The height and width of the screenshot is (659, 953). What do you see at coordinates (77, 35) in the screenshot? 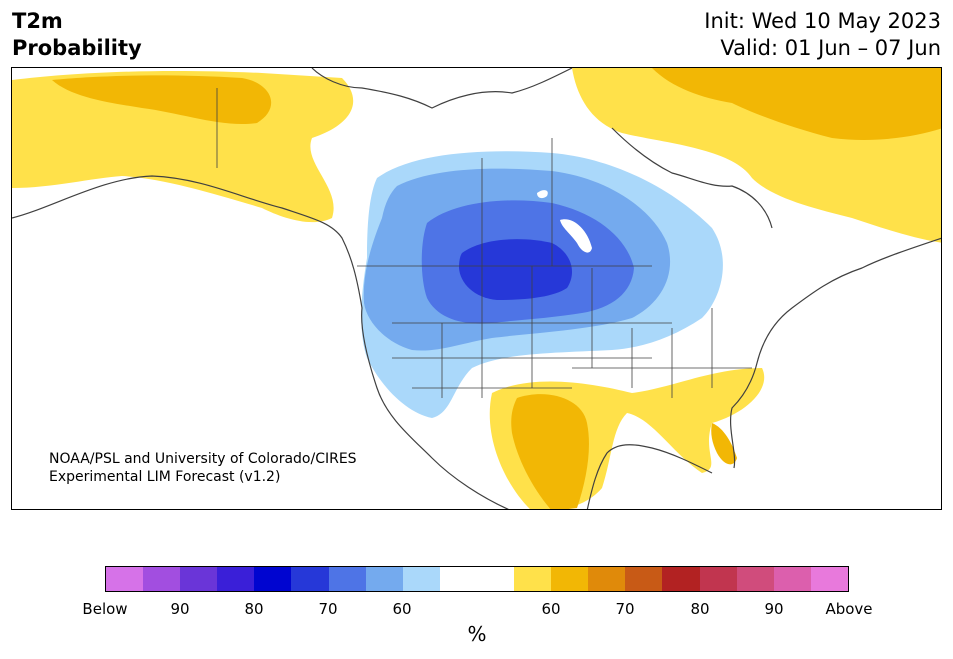
I see `map-title: T2m Probability` at bounding box center [77, 35].